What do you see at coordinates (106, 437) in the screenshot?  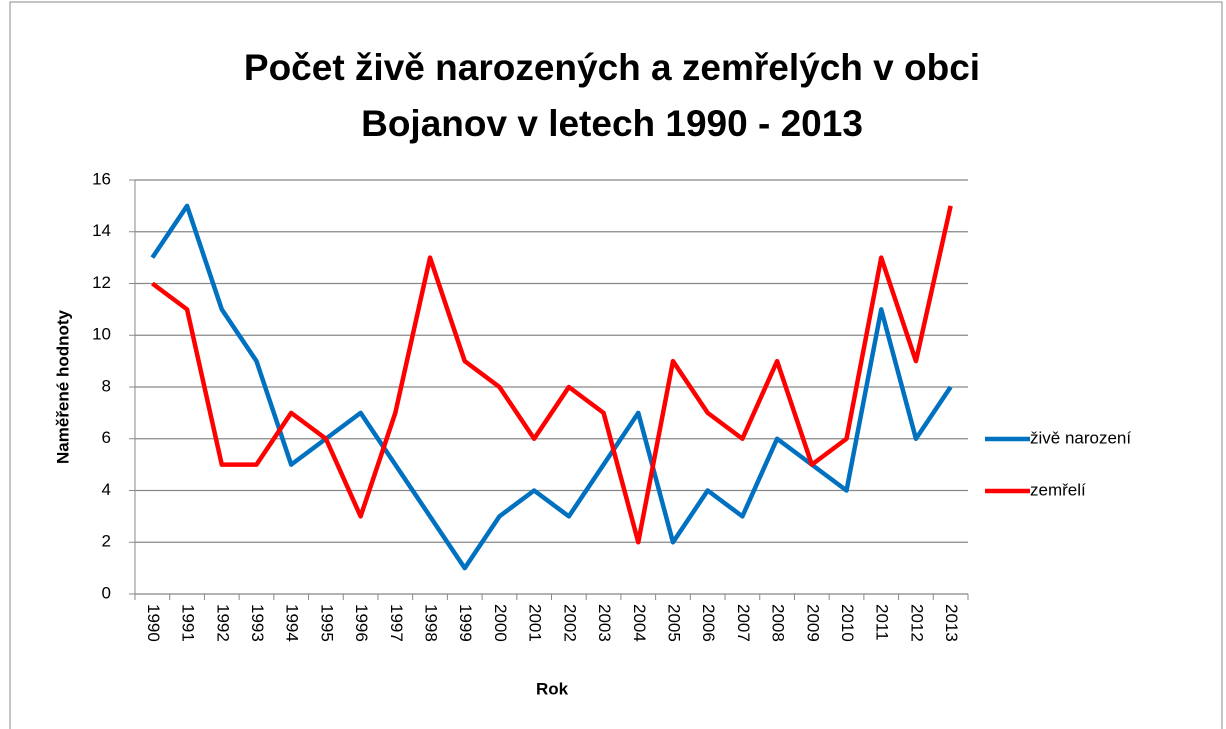 I see `y-tick-label: 6` at bounding box center [106, 437].